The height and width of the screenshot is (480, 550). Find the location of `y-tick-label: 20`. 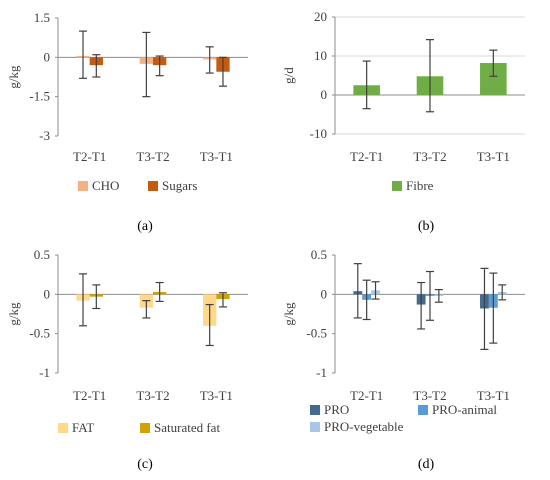

y-tick-label: 20 is located at coordinates (320, 16).